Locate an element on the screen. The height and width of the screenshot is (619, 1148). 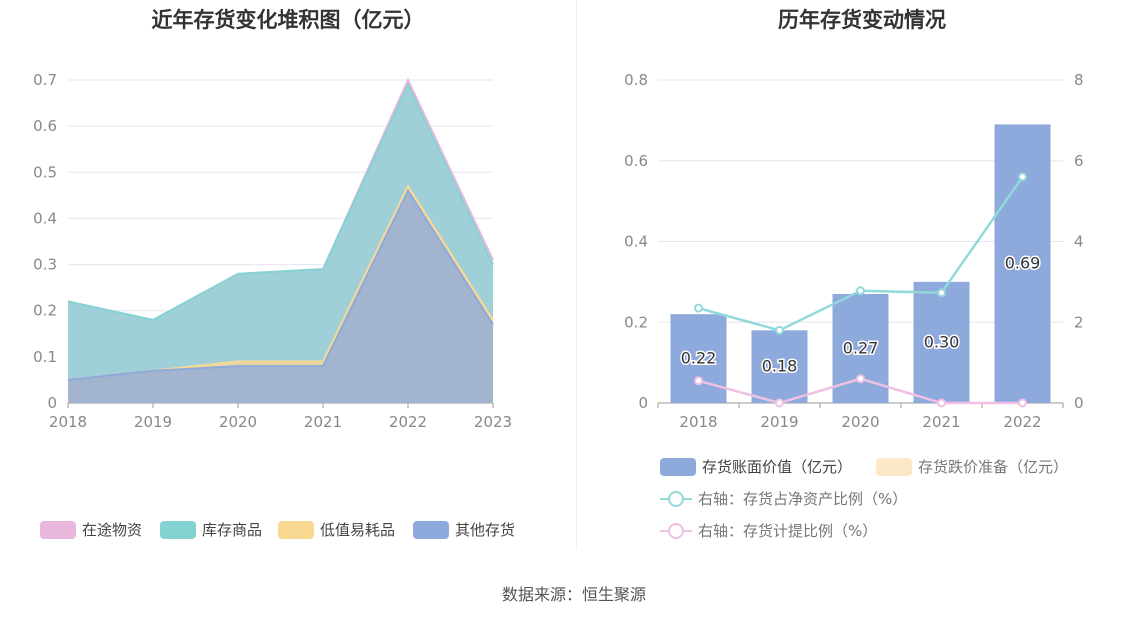
left-chart-title: 近年存货变化堆积图（亿元） is located at coordinates (288, 20).